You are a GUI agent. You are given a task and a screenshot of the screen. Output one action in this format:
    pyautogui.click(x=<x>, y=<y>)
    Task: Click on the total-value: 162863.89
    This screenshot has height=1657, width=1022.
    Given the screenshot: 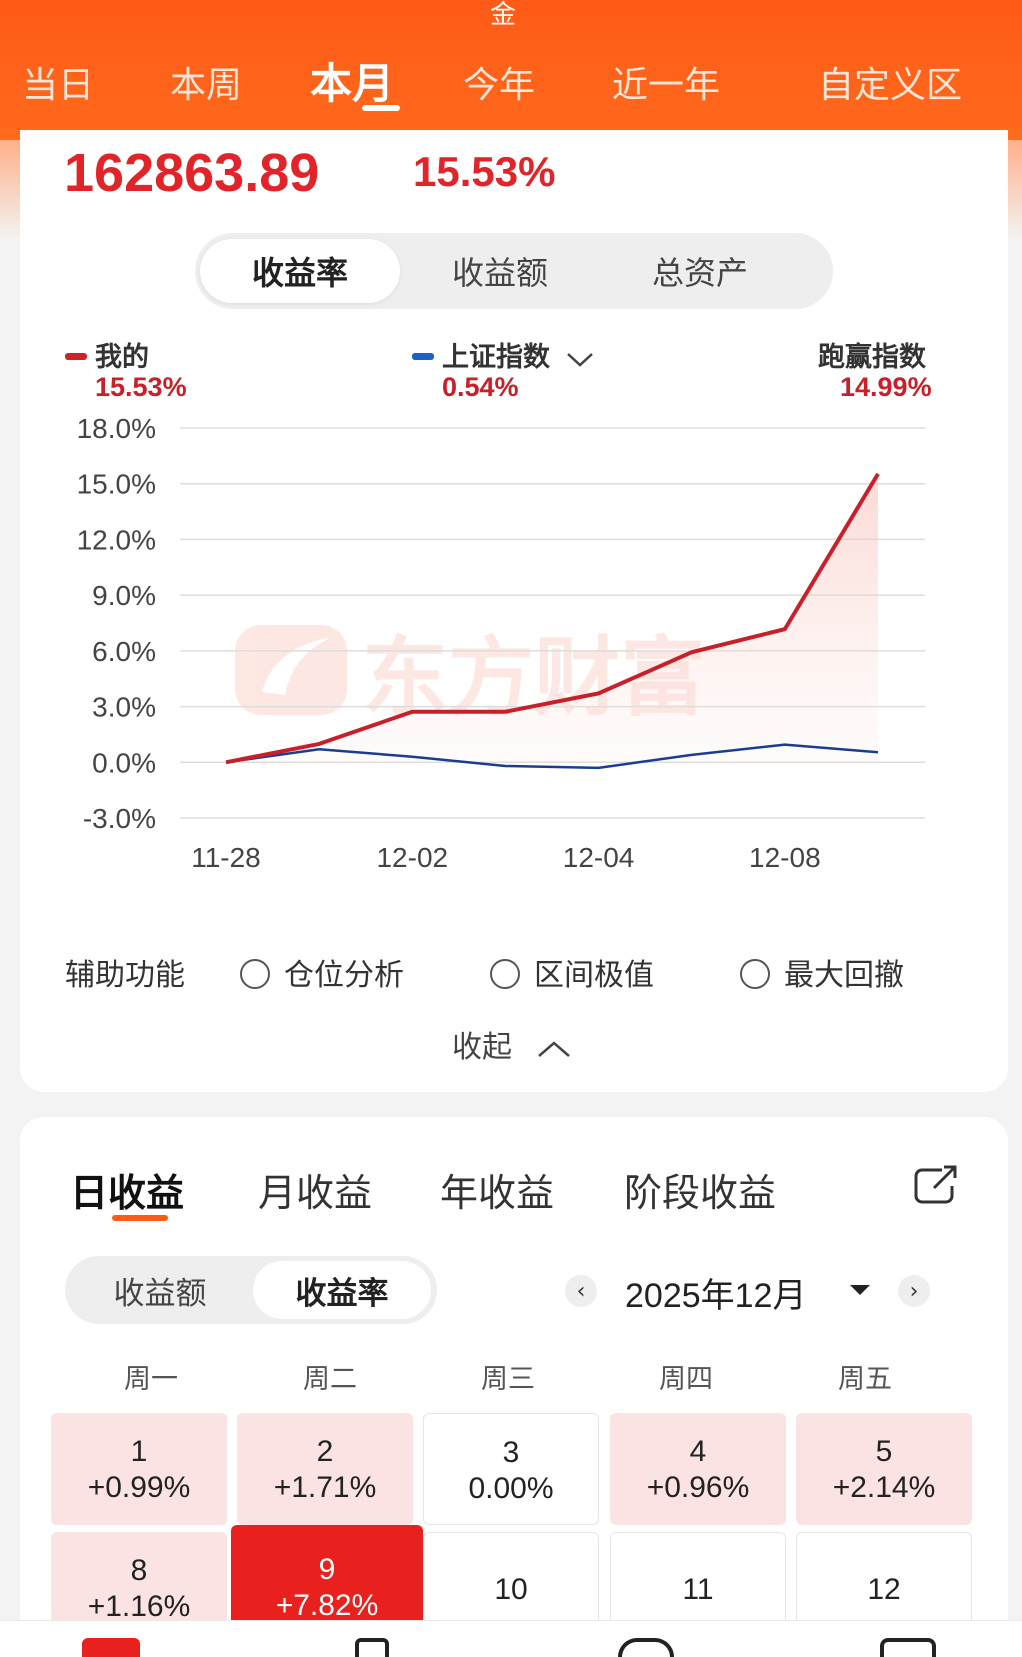 What is the action you would take?
    pyautogui.click(x=192, y=173)
    